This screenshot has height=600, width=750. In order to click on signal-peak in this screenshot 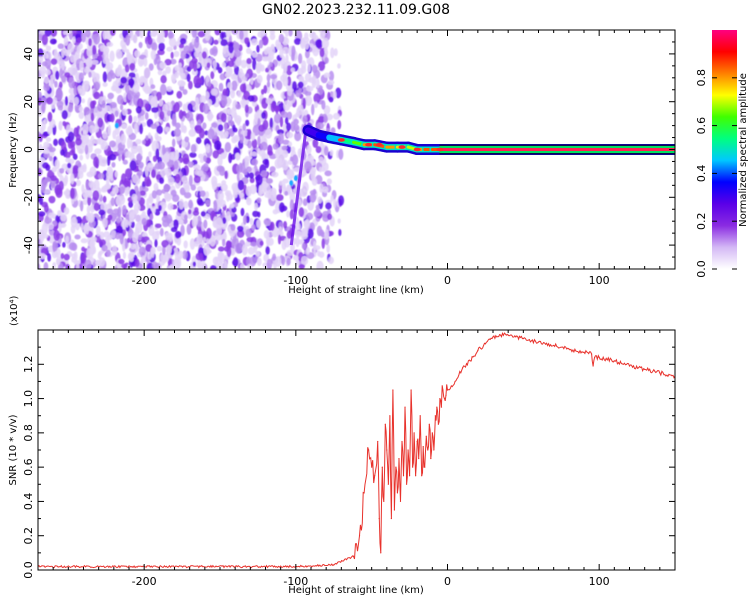, I will do `click(341, 140)`.